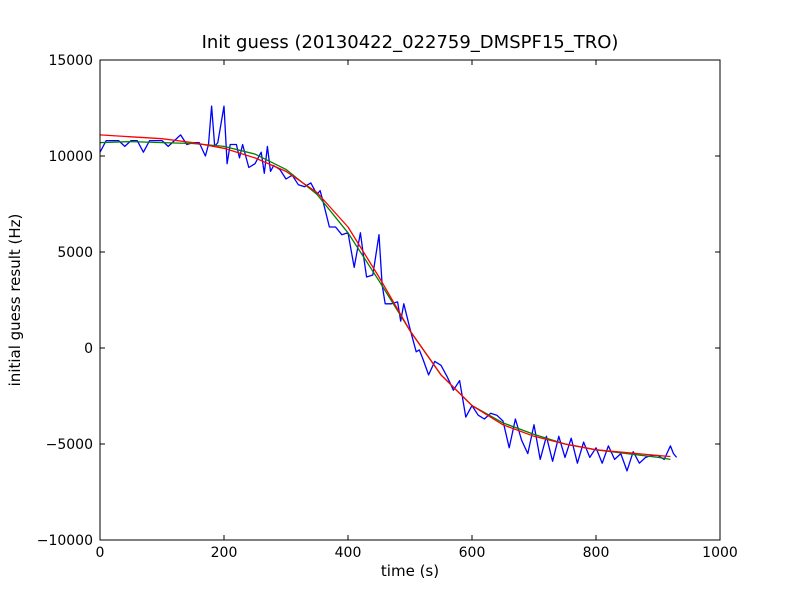  What do you see at coordinates (100, 553) in the screenshot?
I see `x-tick-label: 0` at bounding box center [100, 553].